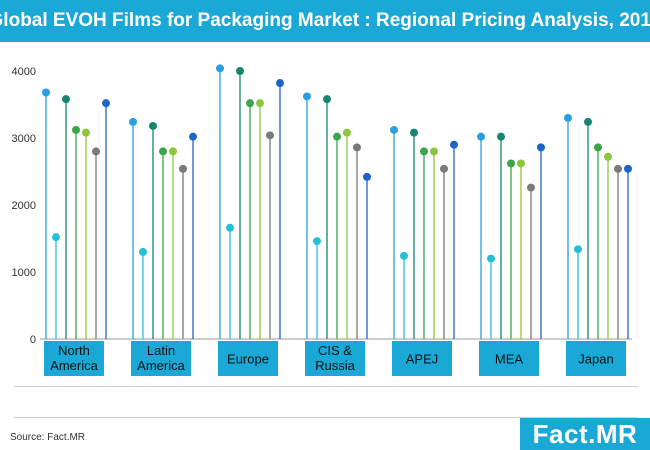 The height and width of the screenshot is (450, 650). I want to click on category-label: North, so click(74, 350).